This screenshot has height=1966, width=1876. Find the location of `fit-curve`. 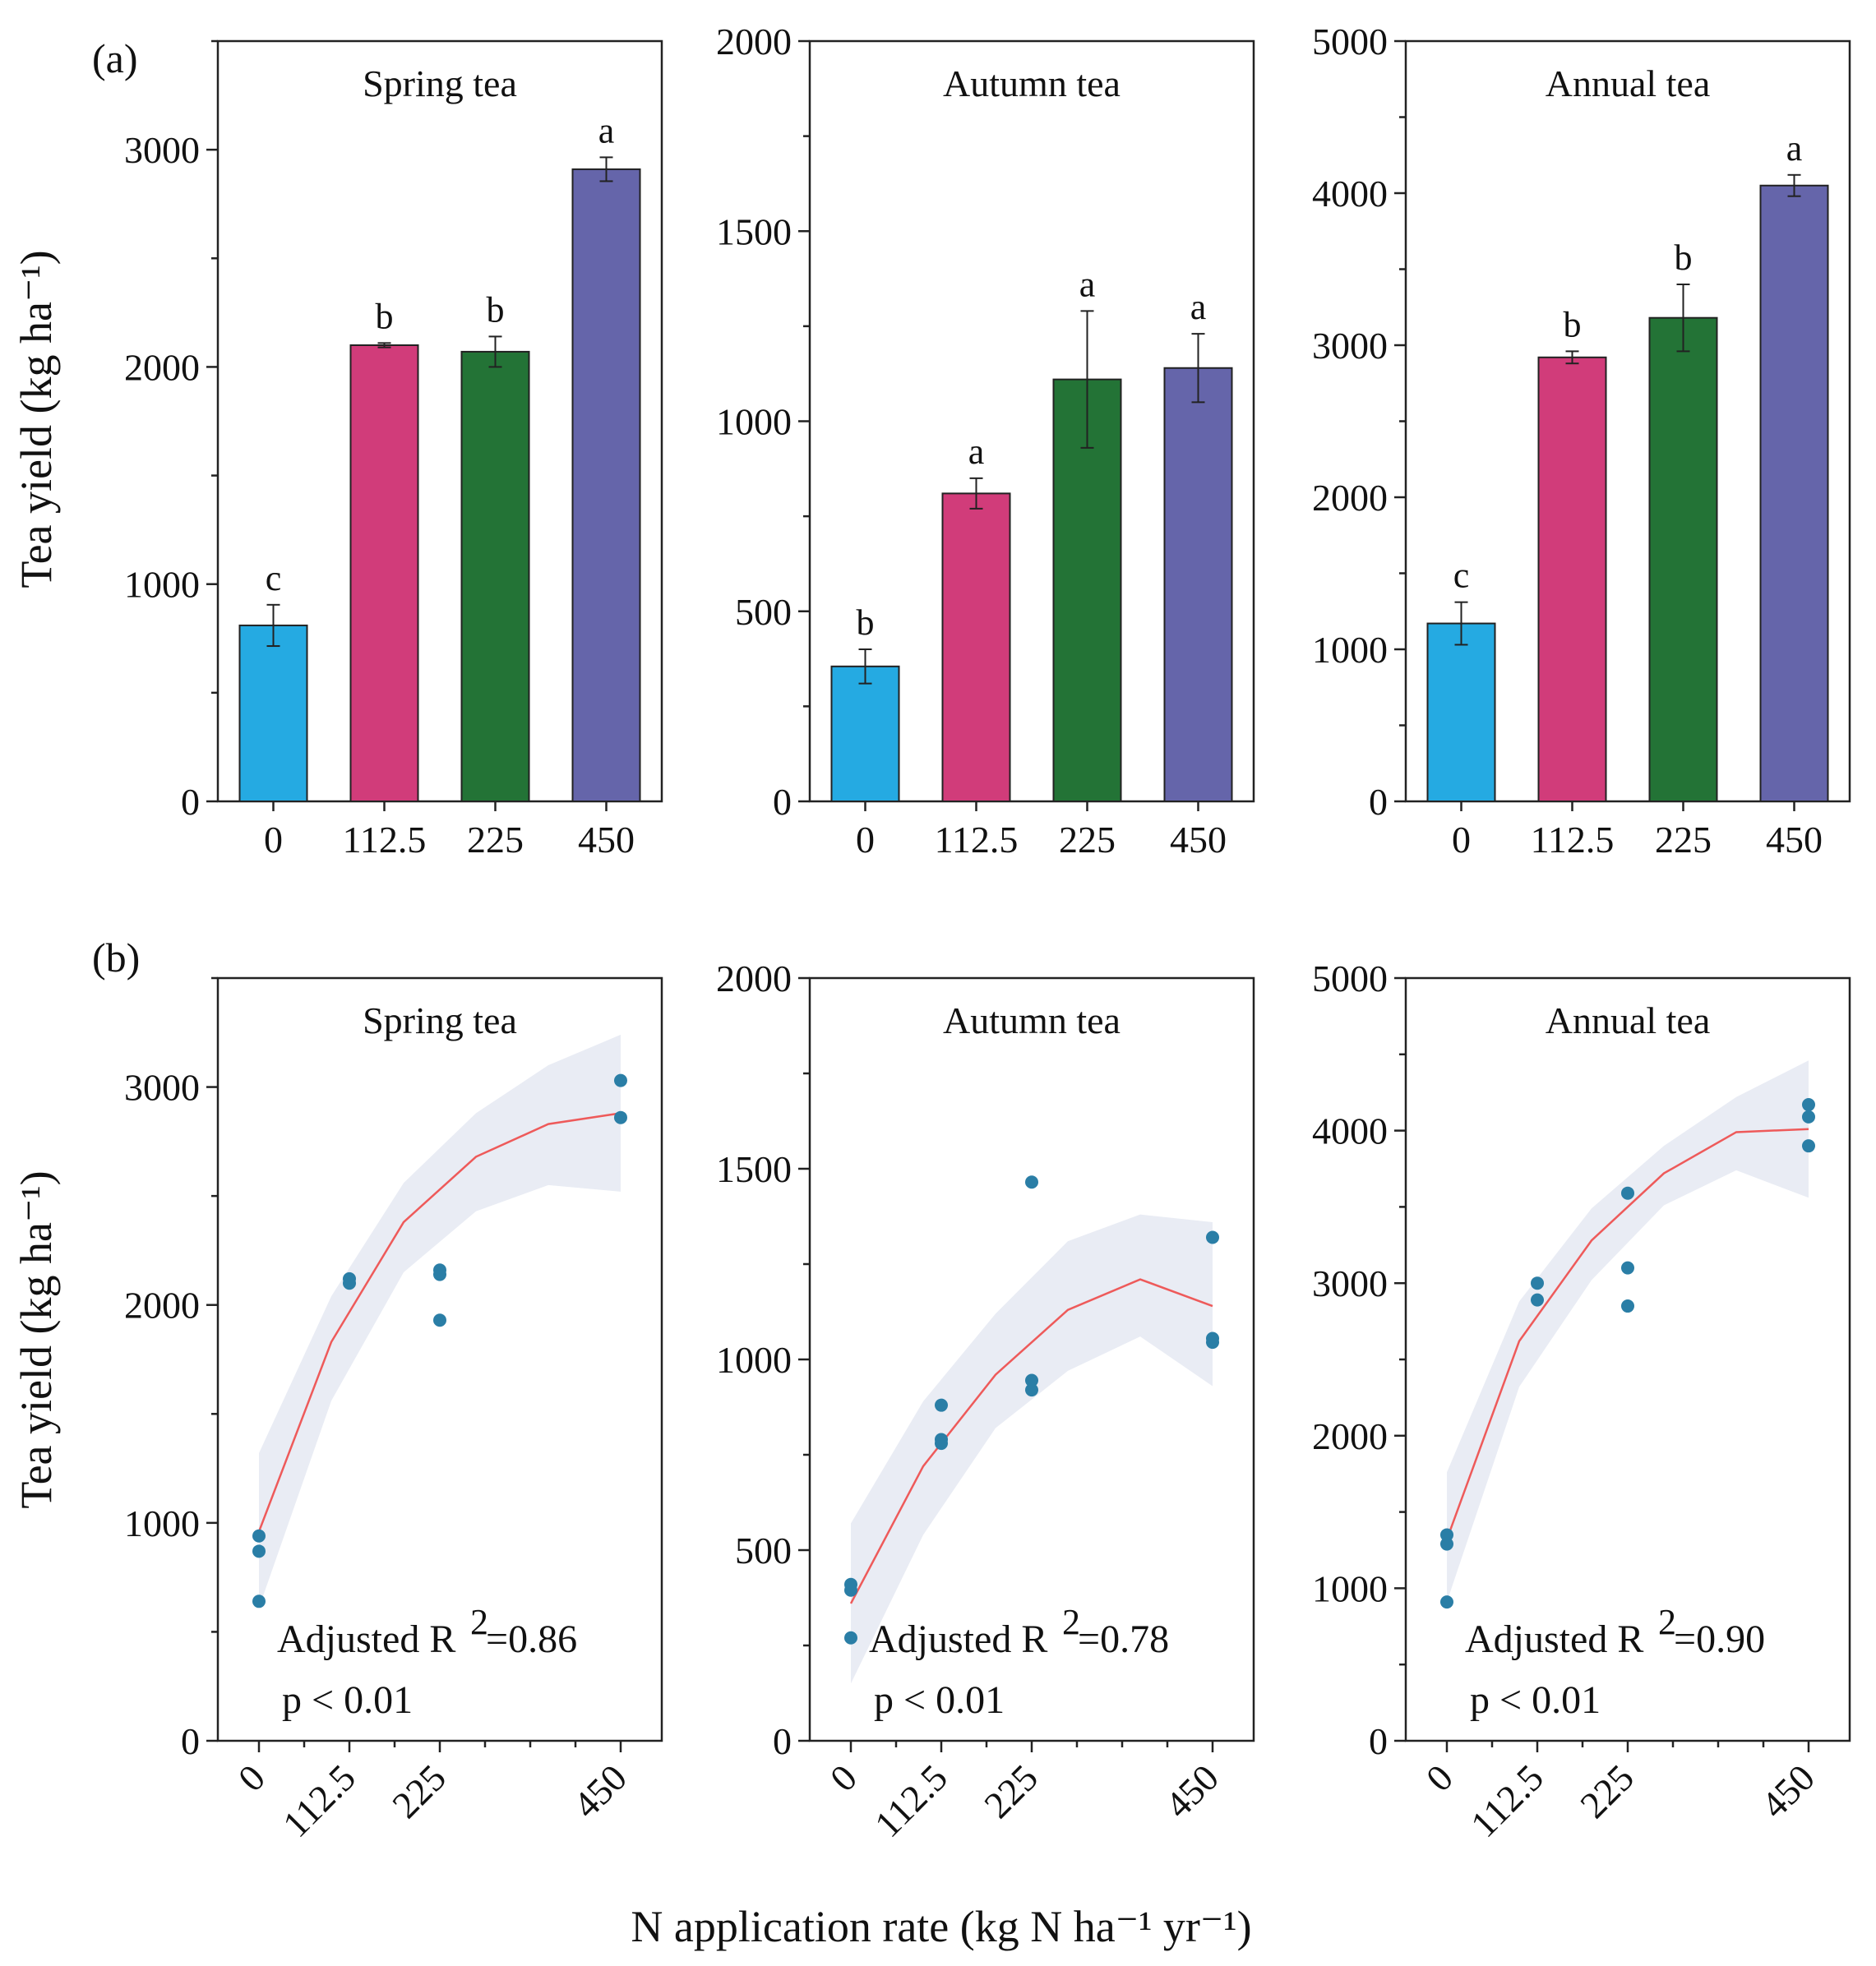

fit-curve is located at coordinates (1627, 1334).